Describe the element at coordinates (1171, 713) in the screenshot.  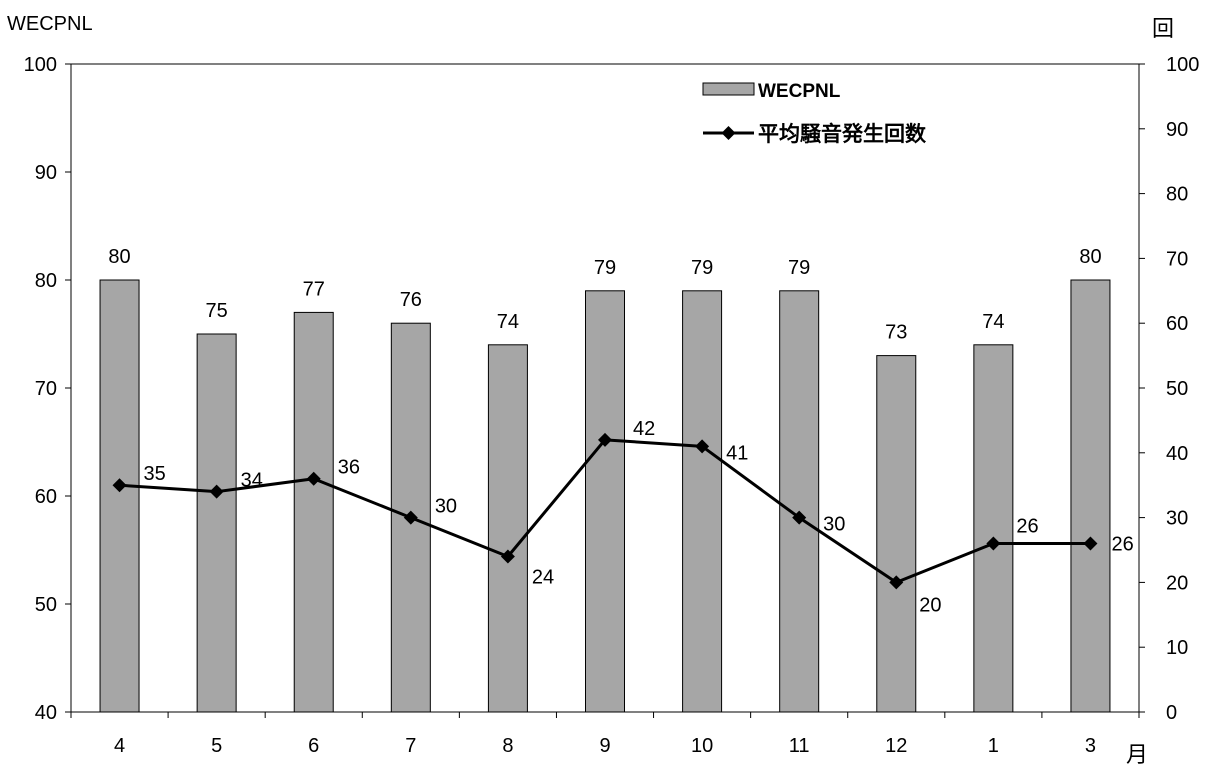
I see `right-tick-label: 0` at that location.